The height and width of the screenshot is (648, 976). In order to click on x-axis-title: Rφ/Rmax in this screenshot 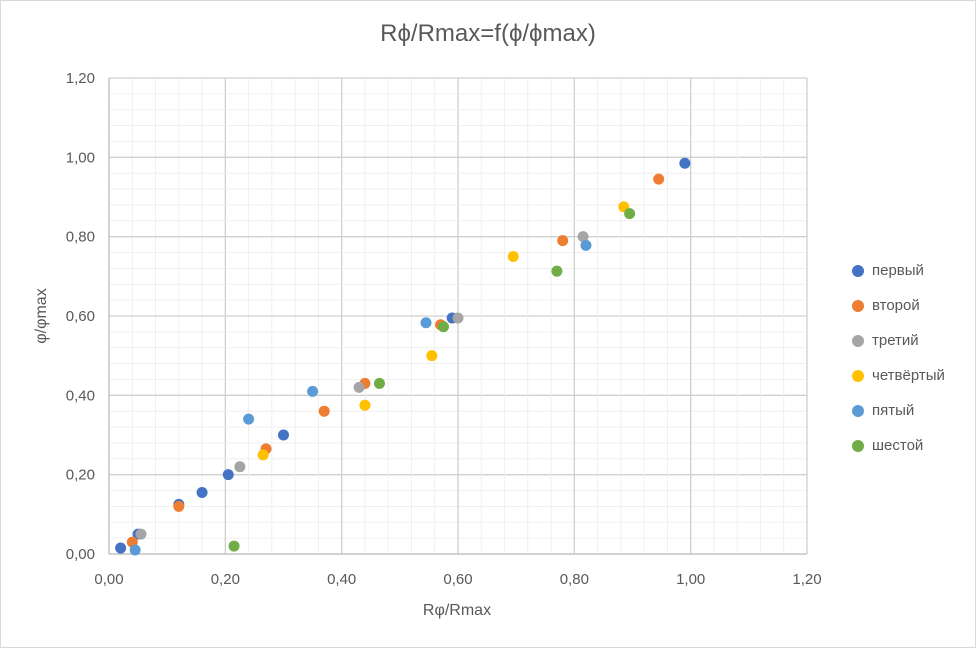, I will do `click(457, 610)`.